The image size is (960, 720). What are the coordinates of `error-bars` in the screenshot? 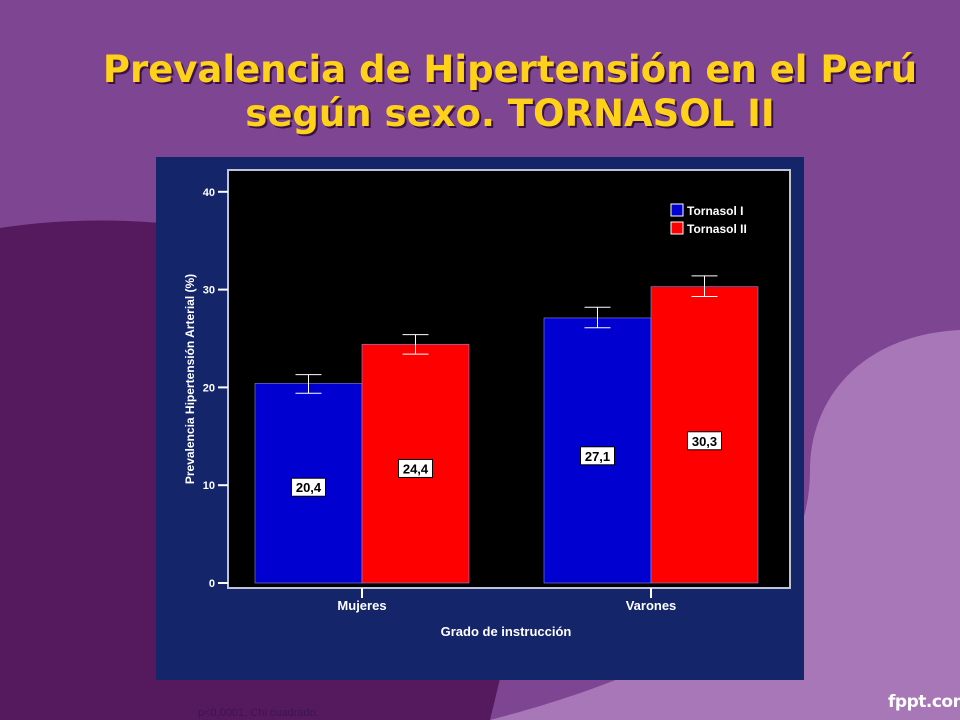 It's located at (506, 334).